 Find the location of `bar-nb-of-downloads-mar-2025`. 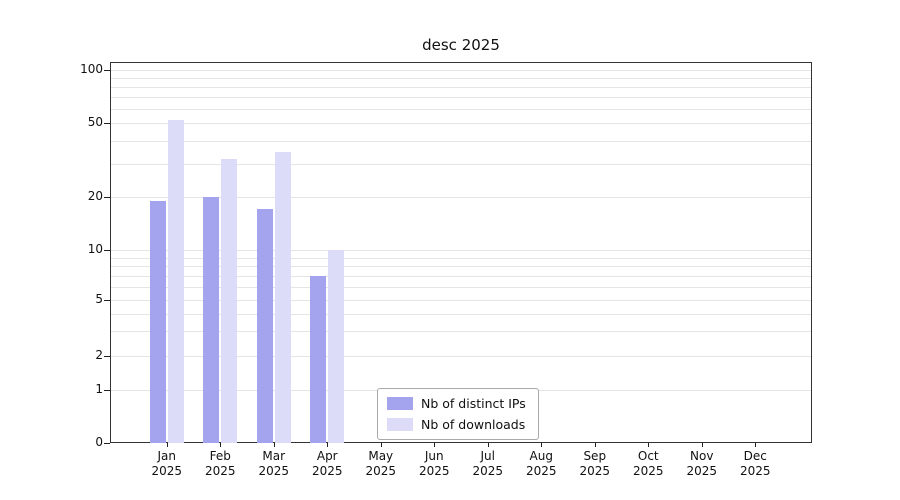

bar-nb-of-downloads-mar-2025 is located at coordinates (282, 297).